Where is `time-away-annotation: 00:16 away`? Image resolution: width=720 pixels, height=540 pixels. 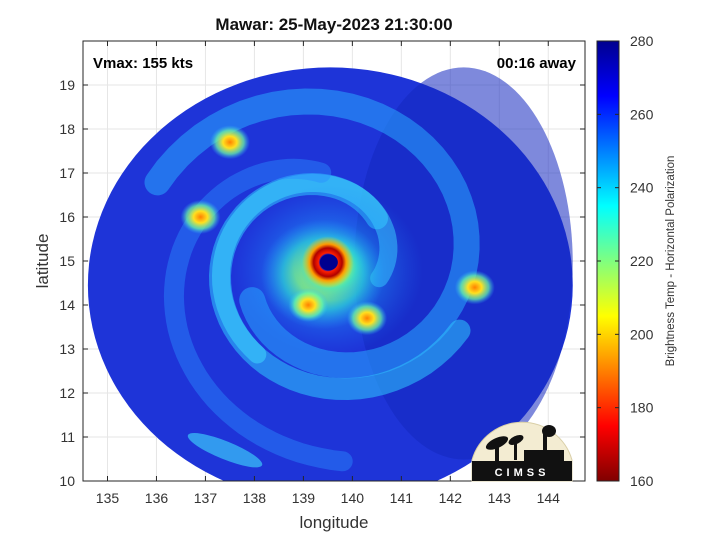
time-away-annotation: 00:16 away is located at coordinates (537, 63).